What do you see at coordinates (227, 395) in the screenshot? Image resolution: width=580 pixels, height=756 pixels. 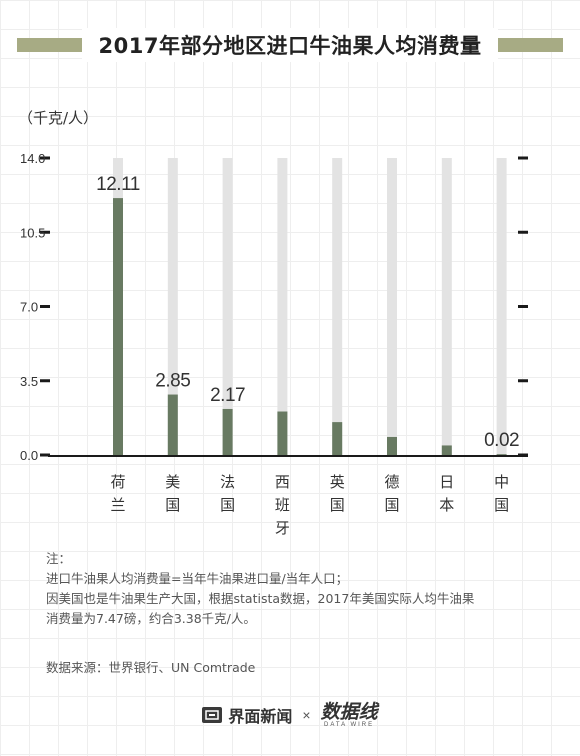 I see `data-label: 2.17` at bounding box center [227, 395].